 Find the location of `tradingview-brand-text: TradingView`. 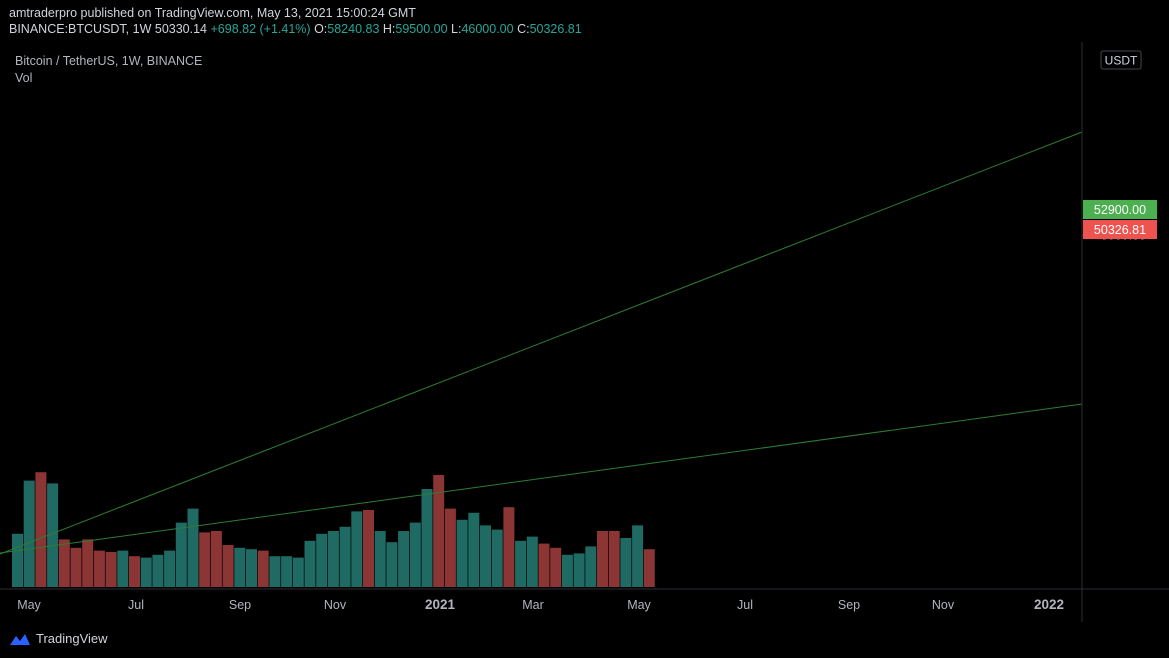

tradingview-brand-text: TradingView is located at coordinates (72, 638).